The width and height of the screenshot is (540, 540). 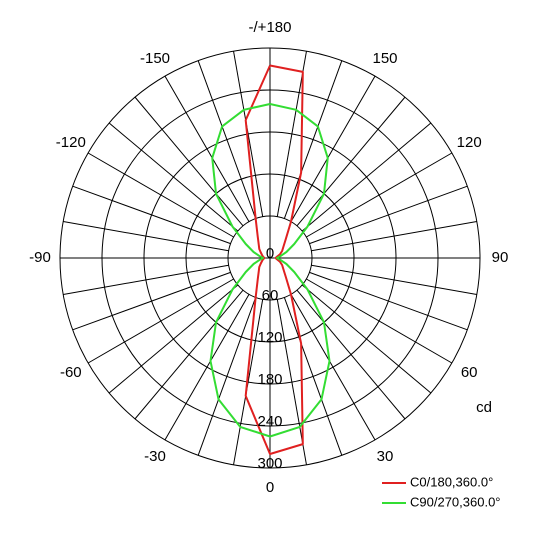 I want to click on legend-label: C90/270,360.0°, so click(x=455, y=501).